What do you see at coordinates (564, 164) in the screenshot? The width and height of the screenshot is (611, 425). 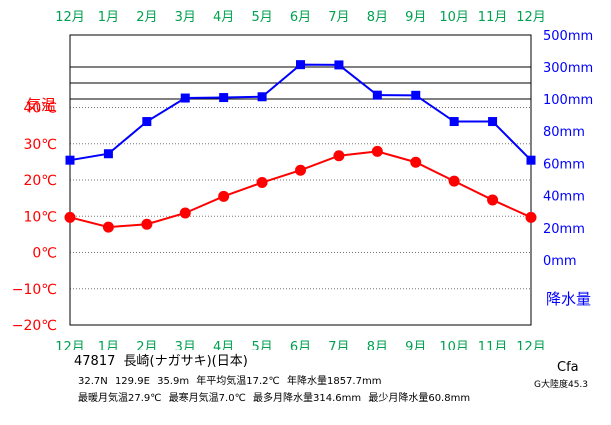 I see `precipitation-tick-label: 60mm` at bounding box center [564, 164].